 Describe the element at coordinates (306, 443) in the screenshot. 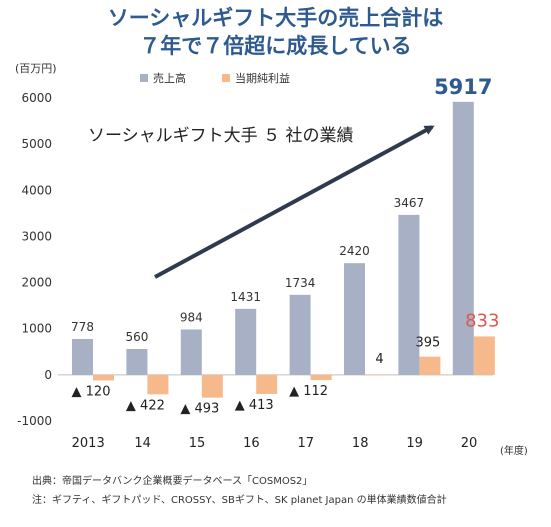

I see `x-tick-label: 17` at that location.